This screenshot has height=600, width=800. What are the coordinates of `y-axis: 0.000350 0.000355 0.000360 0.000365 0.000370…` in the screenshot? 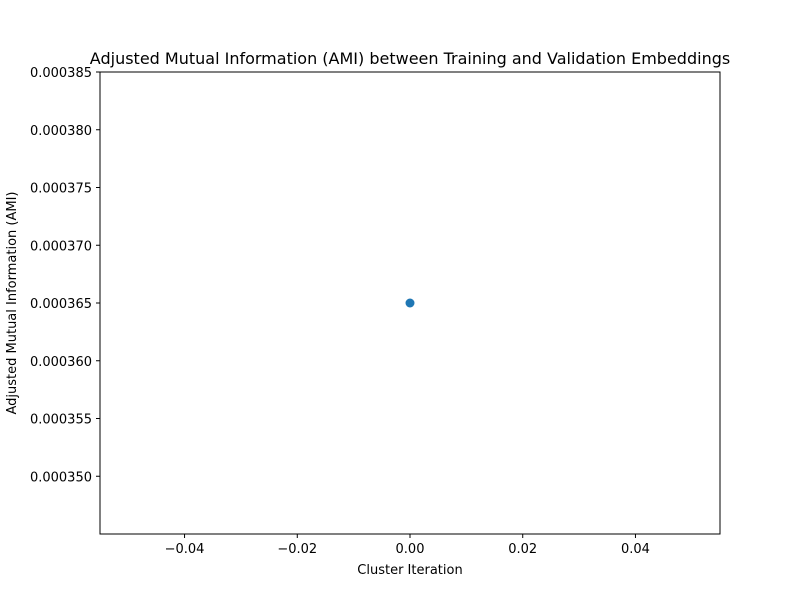 It's located at (65, 275).